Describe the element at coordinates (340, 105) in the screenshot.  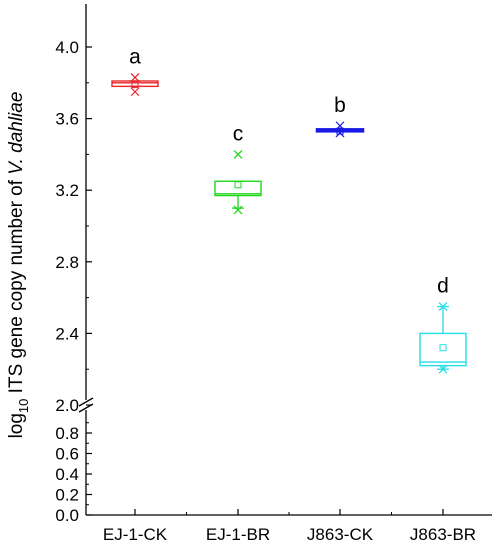
I see `significance-letter: b` at that location.